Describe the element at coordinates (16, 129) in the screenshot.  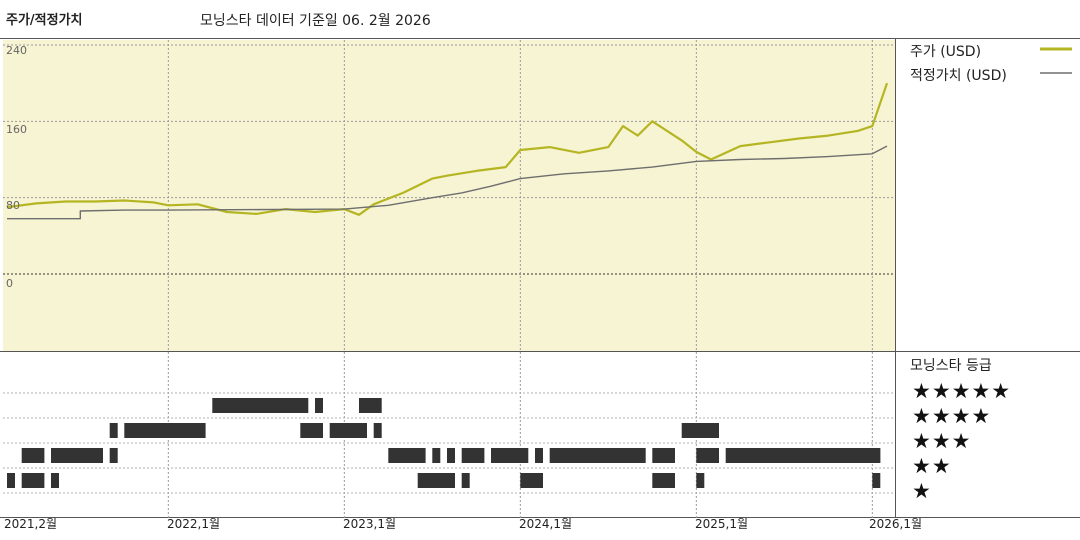
I see `y-tick-label: 160` at that location.